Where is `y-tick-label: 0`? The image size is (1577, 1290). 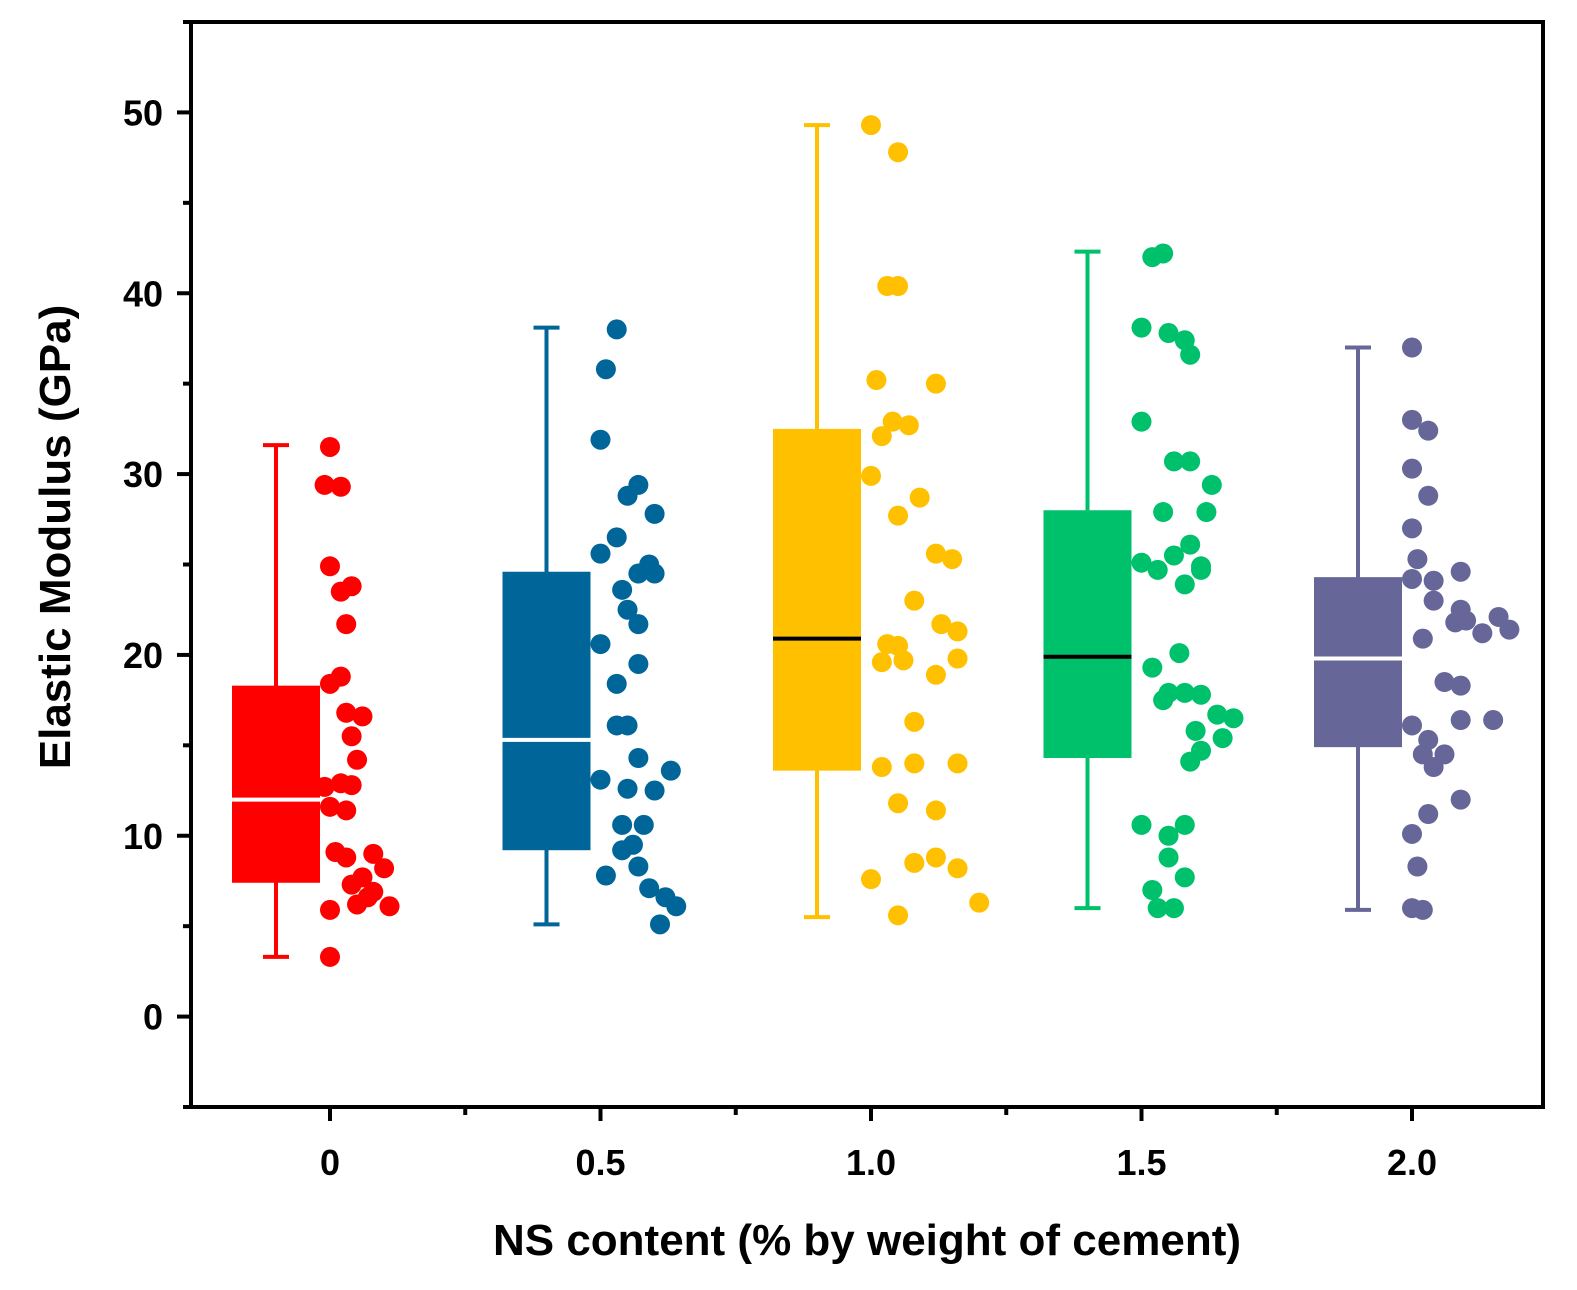
y-tick-label: 0 is located at coordinates (153, 1017).